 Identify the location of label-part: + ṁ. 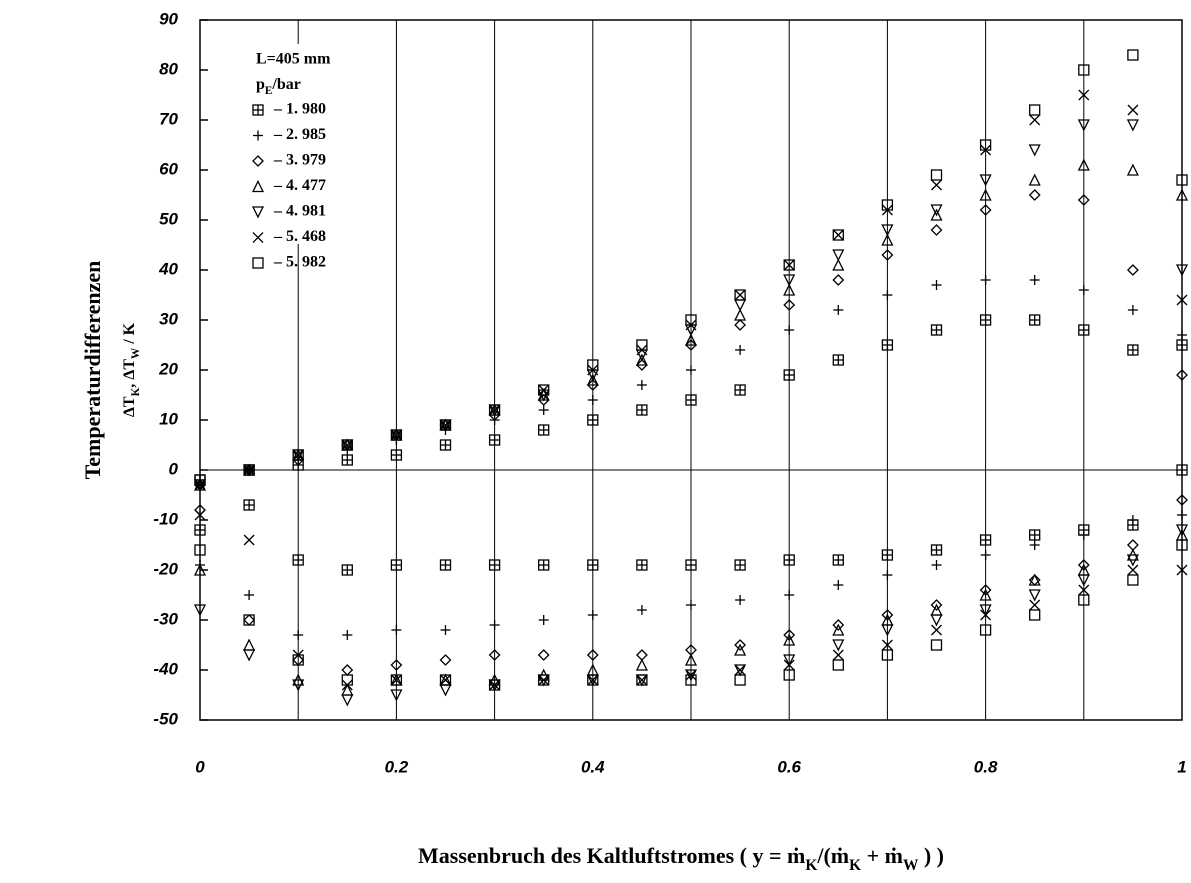
(882, 855).